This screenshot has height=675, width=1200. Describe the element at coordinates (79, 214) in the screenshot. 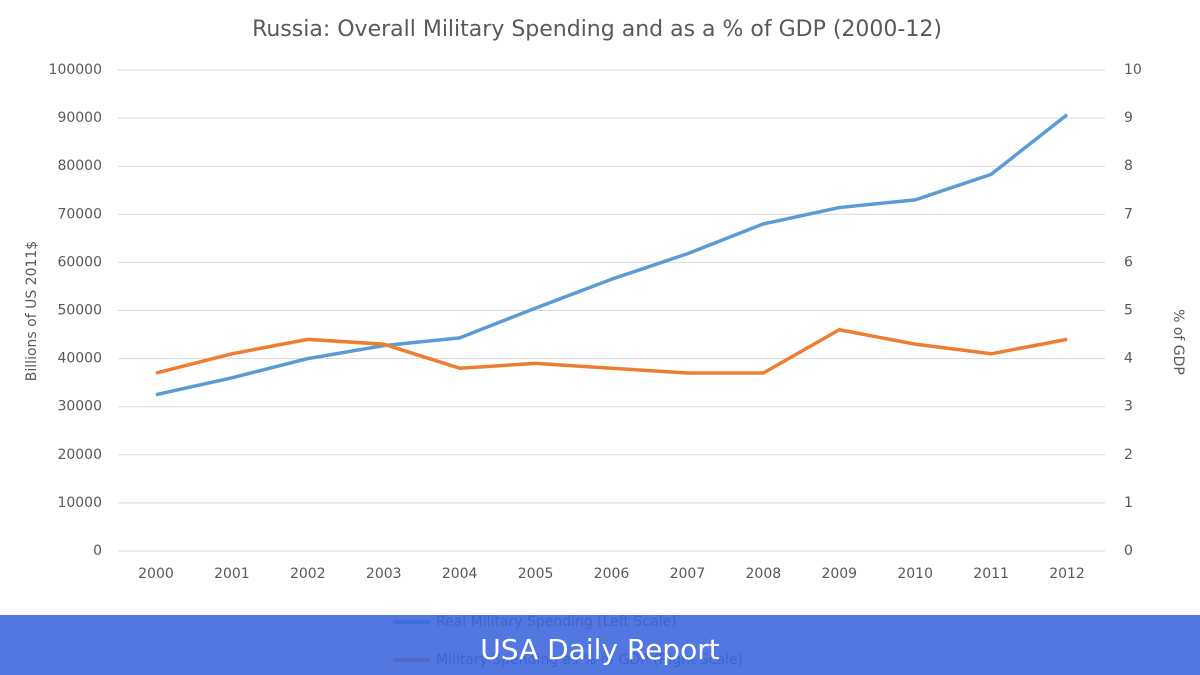

I see `y-tick-label: 70000` at that location.